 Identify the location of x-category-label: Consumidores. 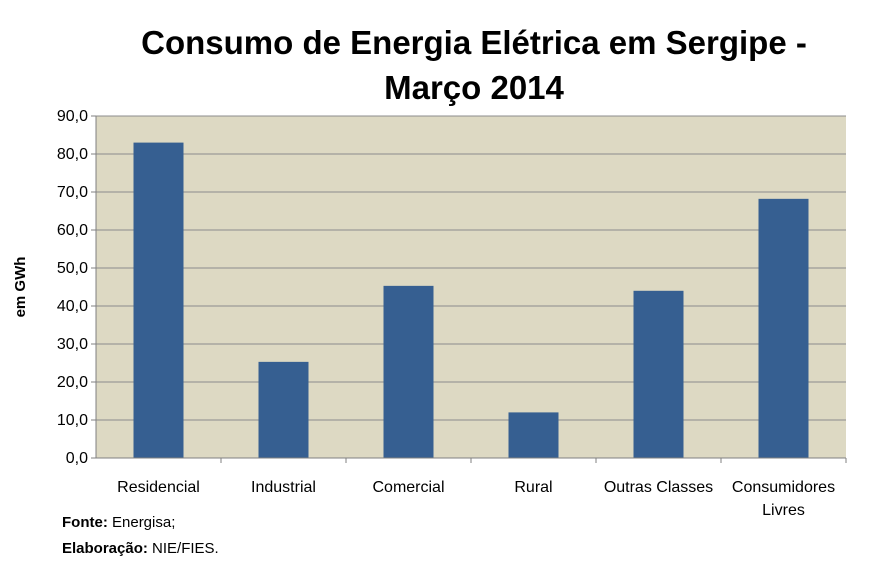
(783, 487).